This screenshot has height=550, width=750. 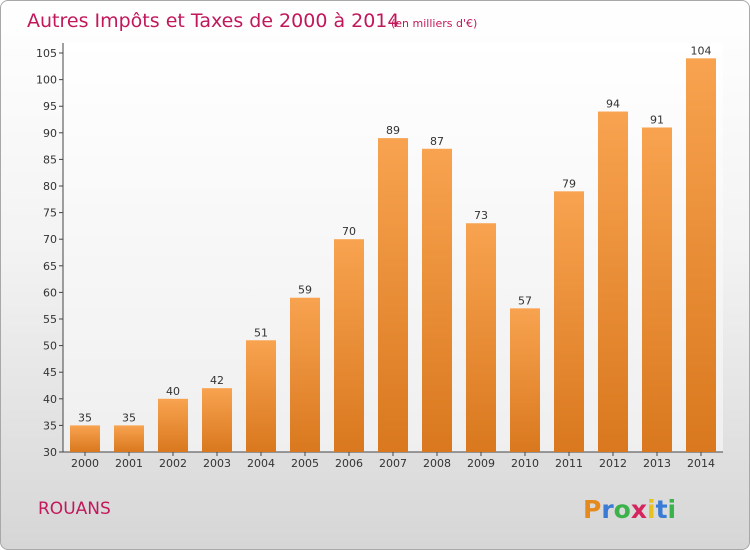 I want to click on x-tick-label-2013: 2013, so click(x=657, y=463).